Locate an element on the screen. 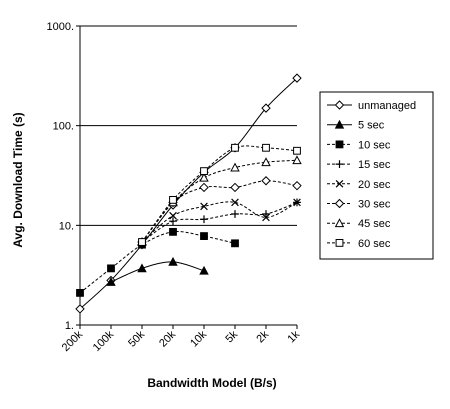 The image size is (450, 409). series-5-sec is located at coordinates (157, 271).